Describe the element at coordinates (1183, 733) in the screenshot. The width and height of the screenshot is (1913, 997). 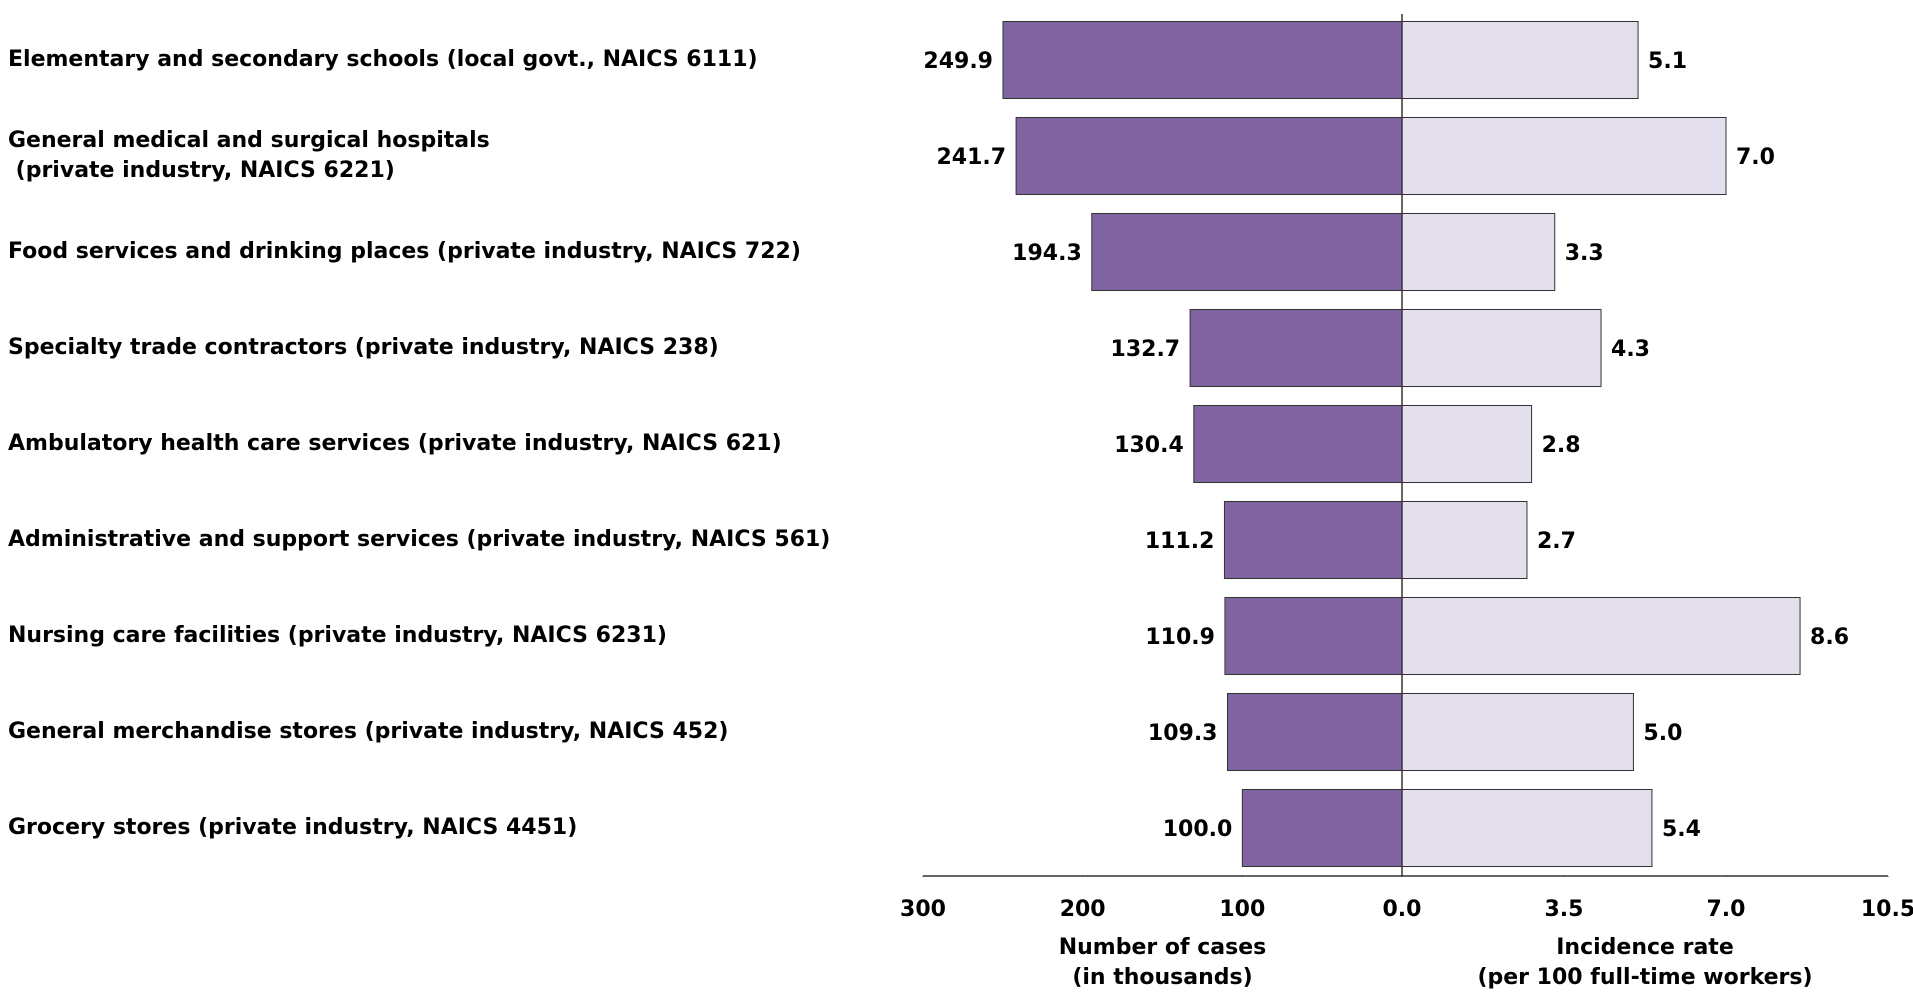
I see `value-label: 109.3` at that location.